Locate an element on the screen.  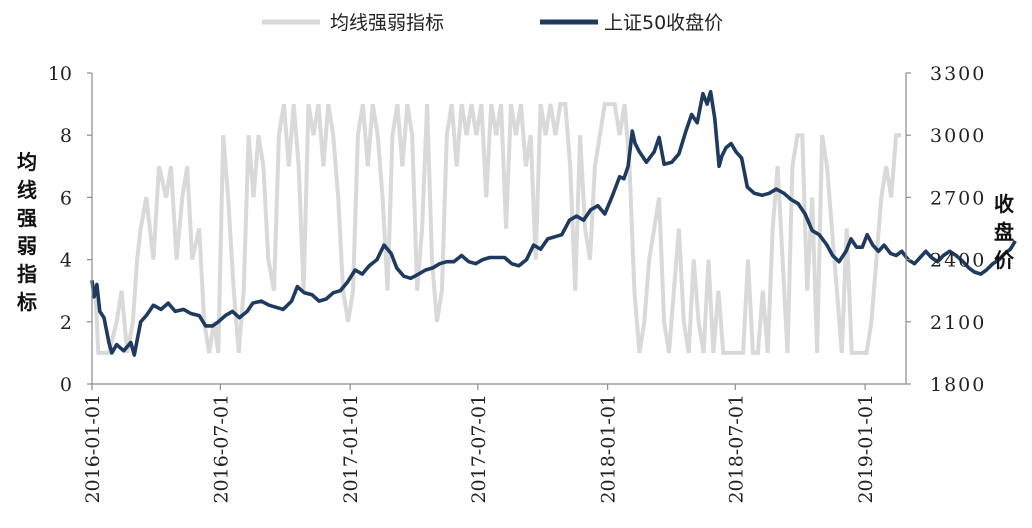
x-tick-label: 2019-01-01 is located at coordinates (866, 449).